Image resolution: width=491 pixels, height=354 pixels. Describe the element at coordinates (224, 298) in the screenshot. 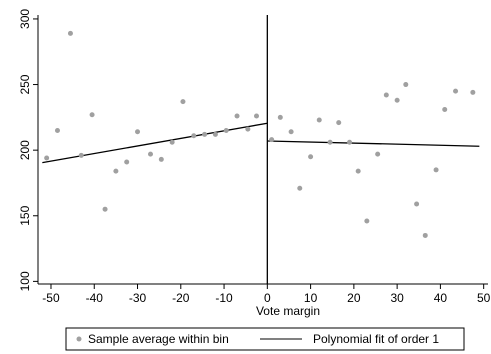

I see `x-tick-label: -10` at that location.